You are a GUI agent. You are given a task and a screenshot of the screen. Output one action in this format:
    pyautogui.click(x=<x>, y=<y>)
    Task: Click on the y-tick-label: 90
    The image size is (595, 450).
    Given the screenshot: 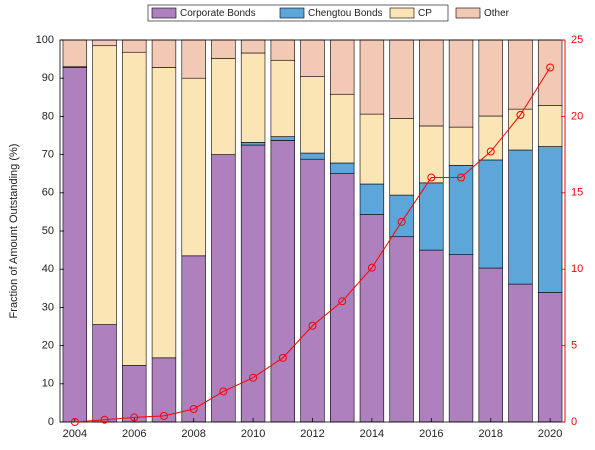 What is the action you would take?
    pyautogui.click(x=48, y=78)
    